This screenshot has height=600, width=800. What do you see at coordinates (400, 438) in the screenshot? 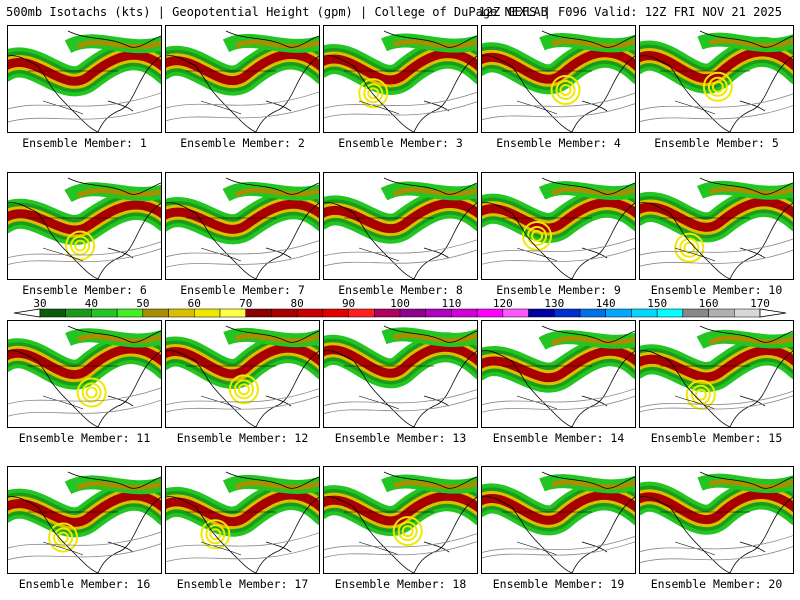
I see `ensemble-member-label: Ensemble Member: 13` at bounding box center [400, 438].